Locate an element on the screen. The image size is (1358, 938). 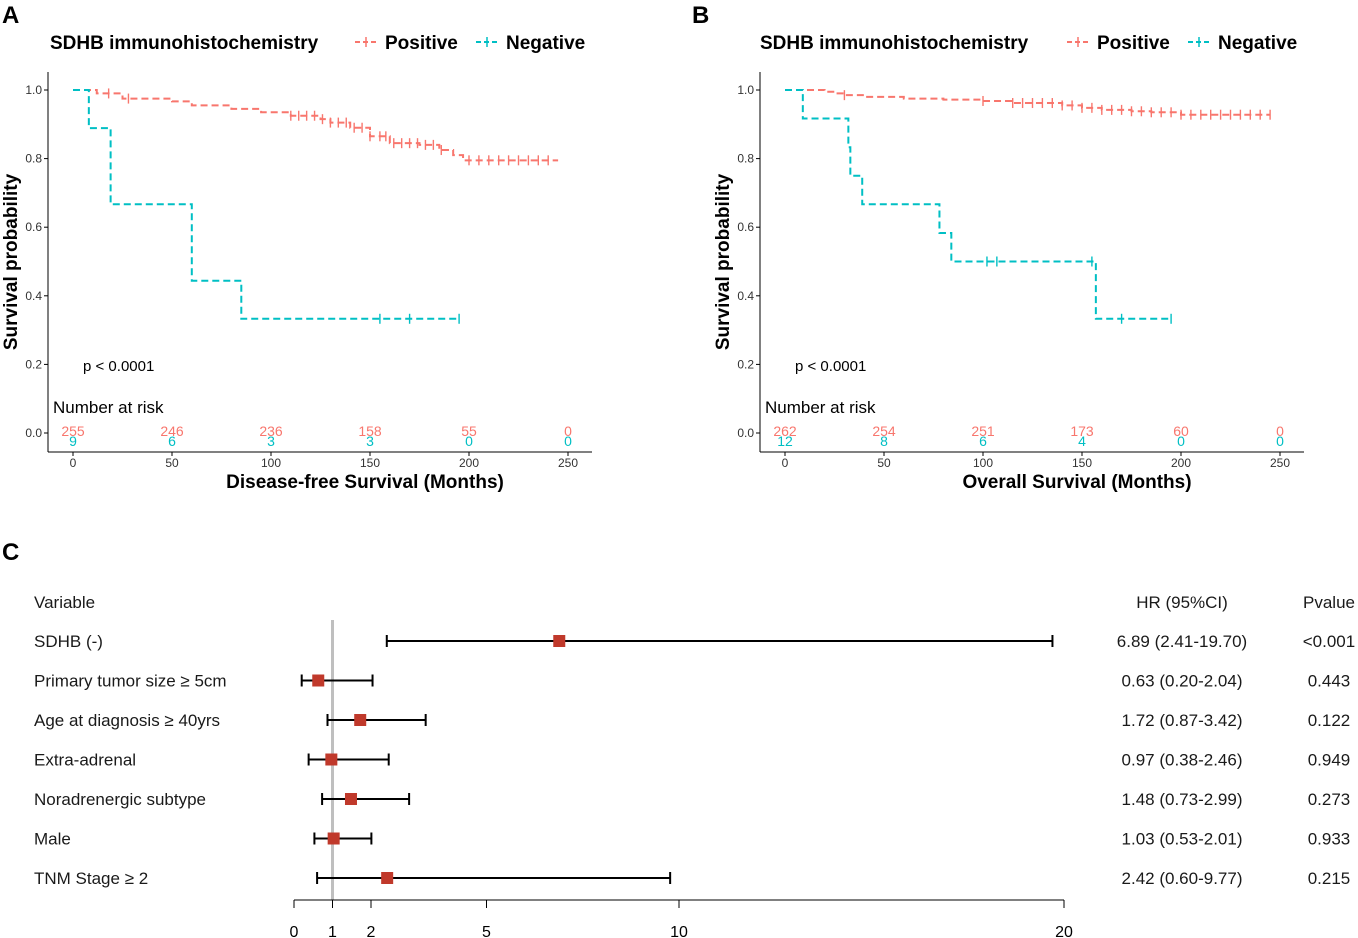
forest-x-tick-label: 2 is located at coordinates (371, 931).